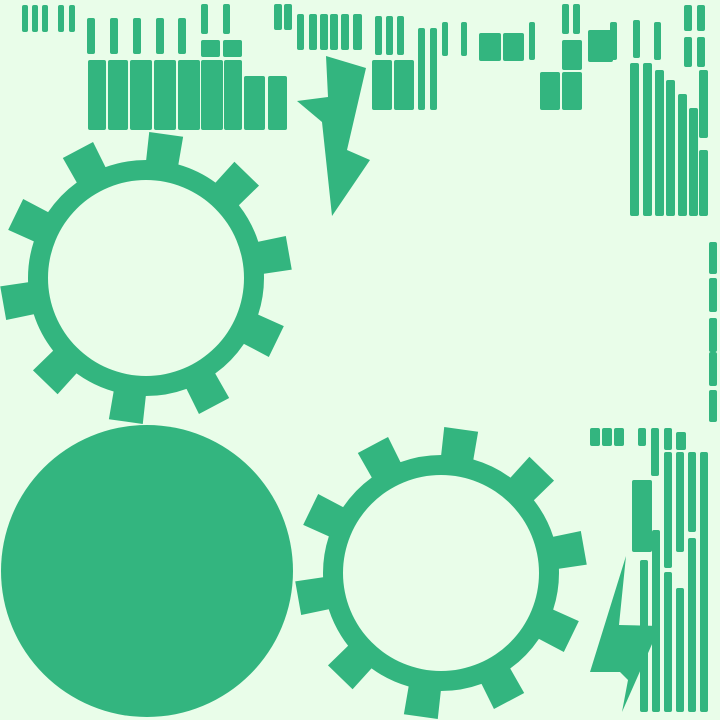 The width and height of the screenshot is (720, 720). I want to click on lightning-bolt-bottom, so click(625, 634).